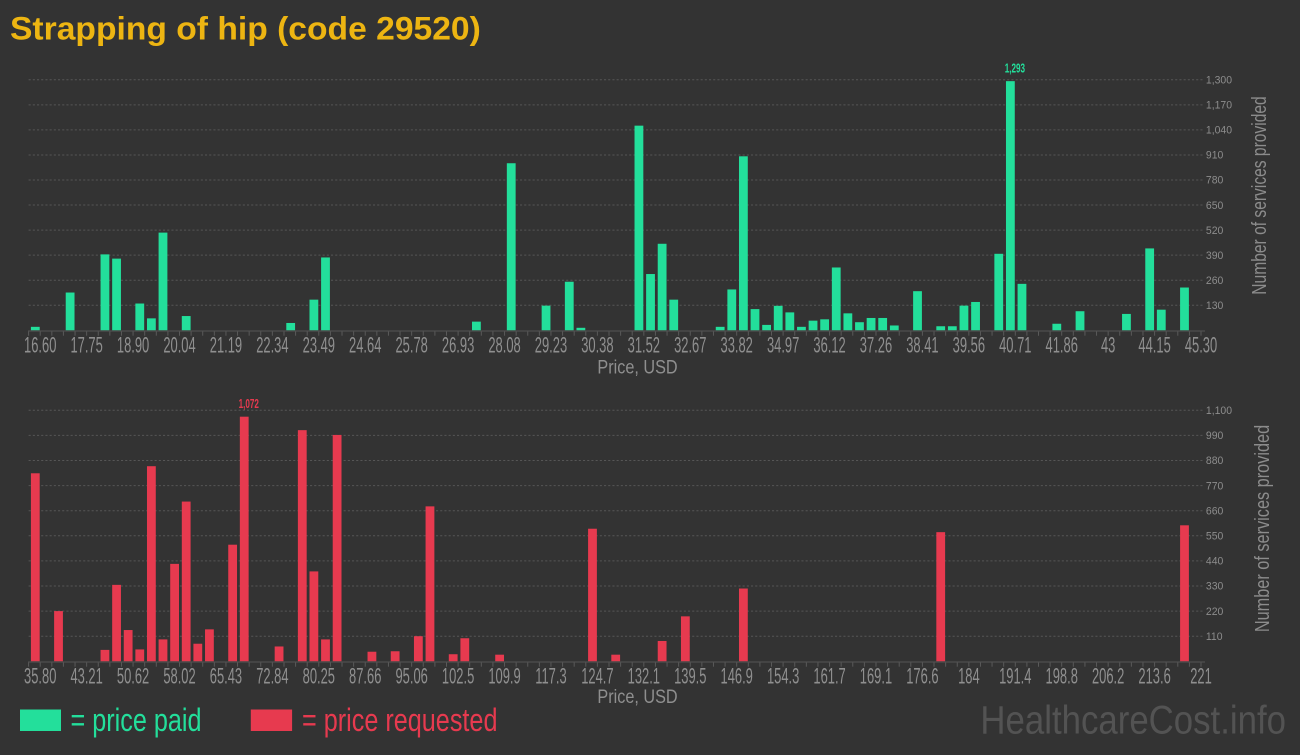  I want to click on svg-text: 43, so click(1108, 345).